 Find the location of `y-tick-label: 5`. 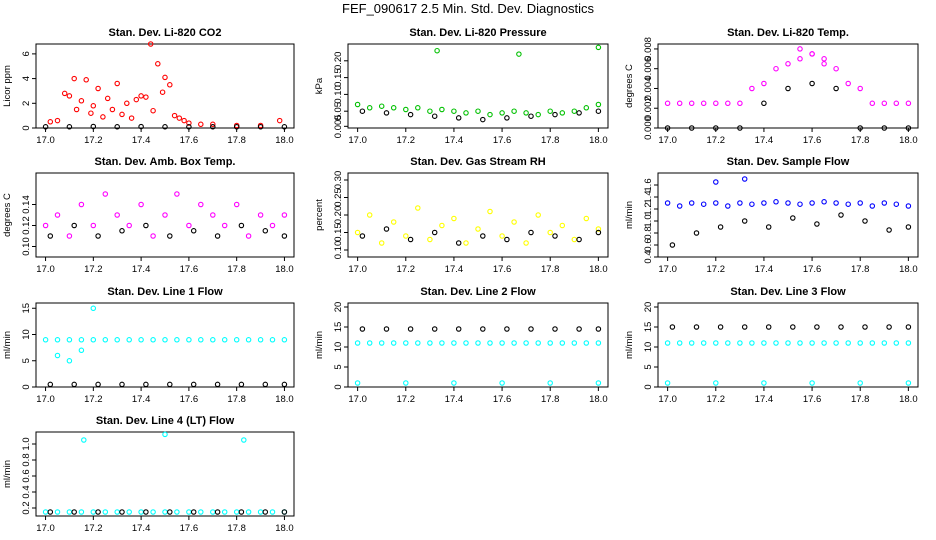

y-tick-label: 5 is located at coordinates (26, 360).